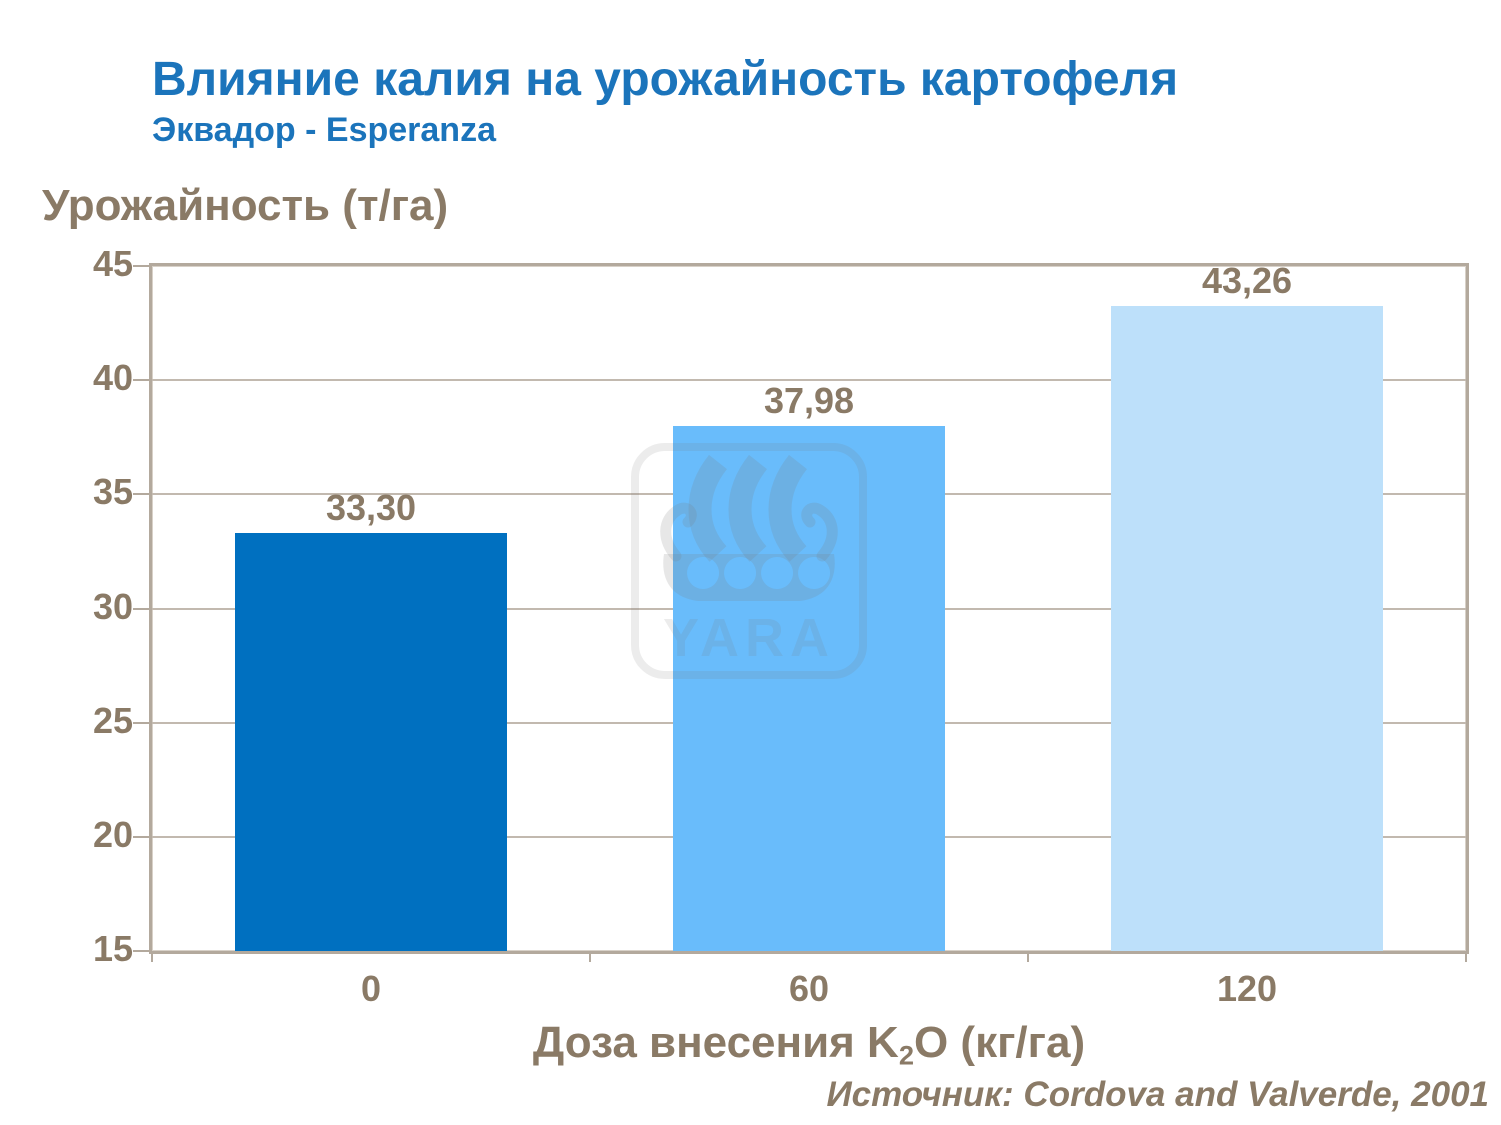 The width and height of the screenshot is (1501, 1125). What do you see at coordinates (371, 507) in the screenshot?
I see `bar-value-label: 33,30` at bounding box center [371, 507].